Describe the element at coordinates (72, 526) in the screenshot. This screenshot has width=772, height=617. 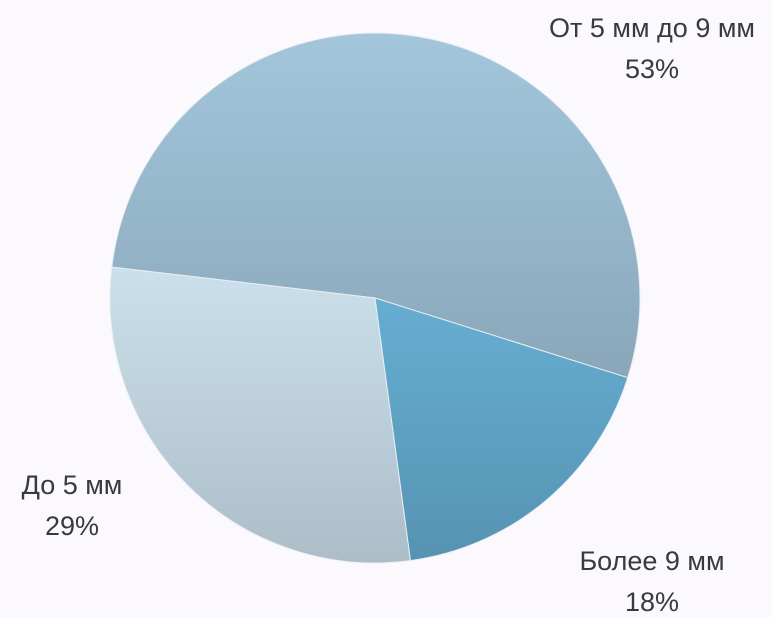
I see `slice-value-label: 29%` at that location.